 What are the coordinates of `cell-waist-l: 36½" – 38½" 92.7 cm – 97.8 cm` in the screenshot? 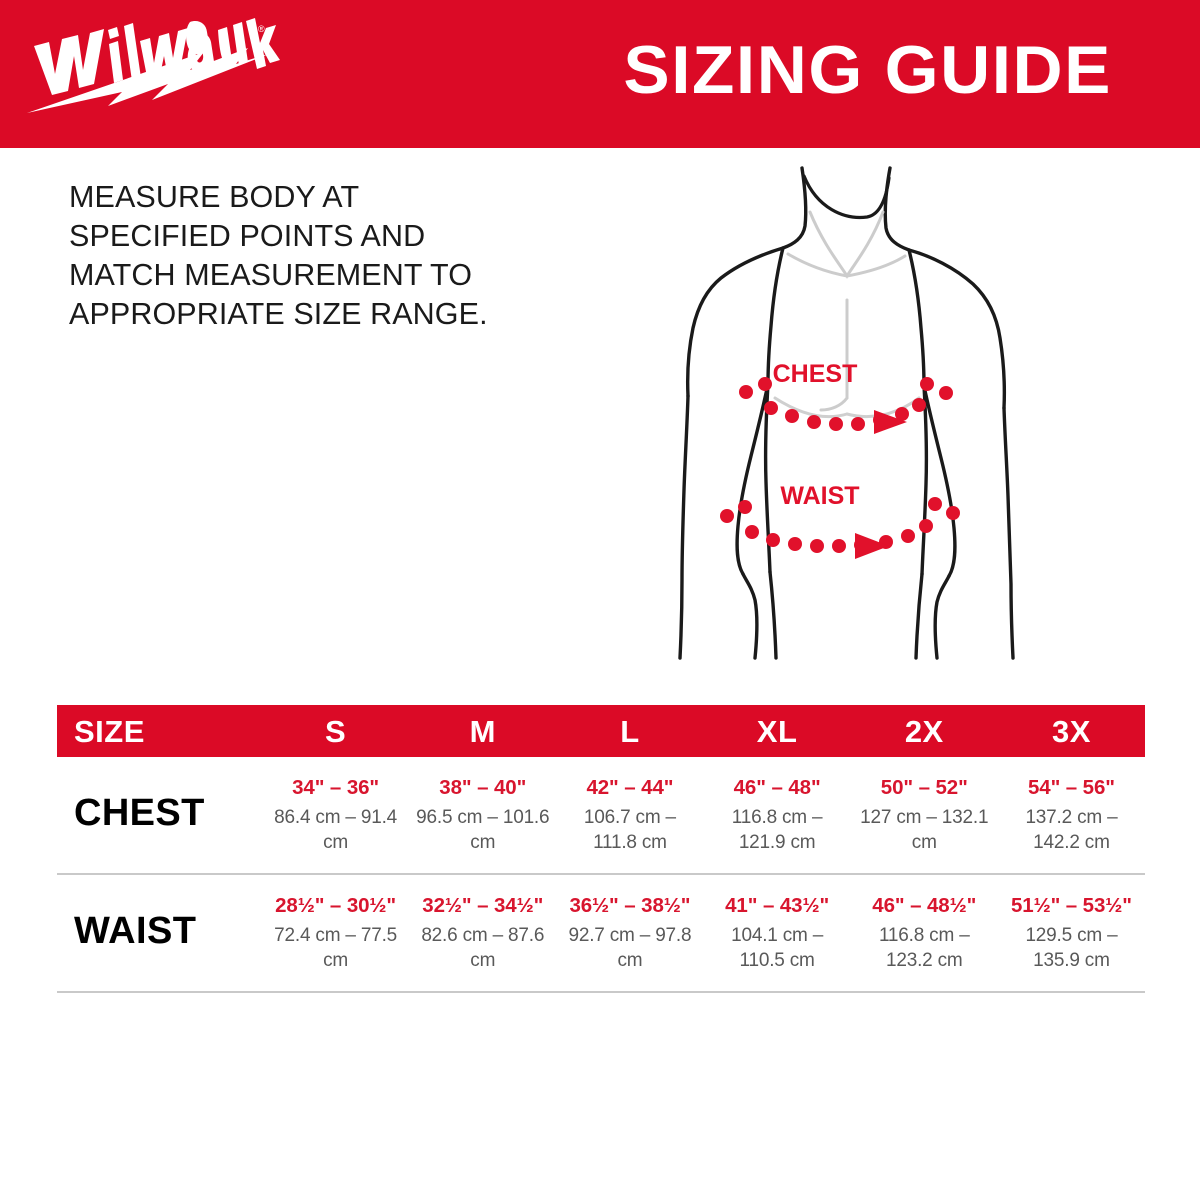 It's located at (629, 924).